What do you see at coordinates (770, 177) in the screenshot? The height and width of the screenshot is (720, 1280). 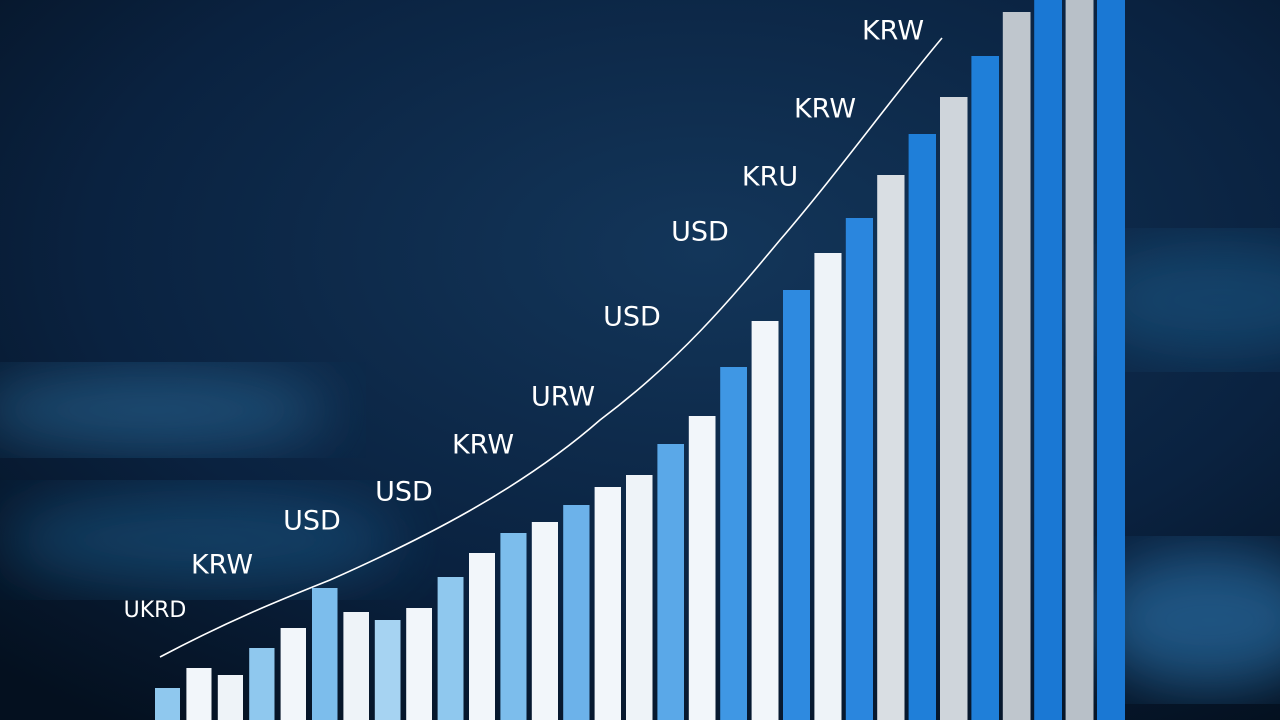 I see `annotation: KRU` at bounding box center [770, 177].